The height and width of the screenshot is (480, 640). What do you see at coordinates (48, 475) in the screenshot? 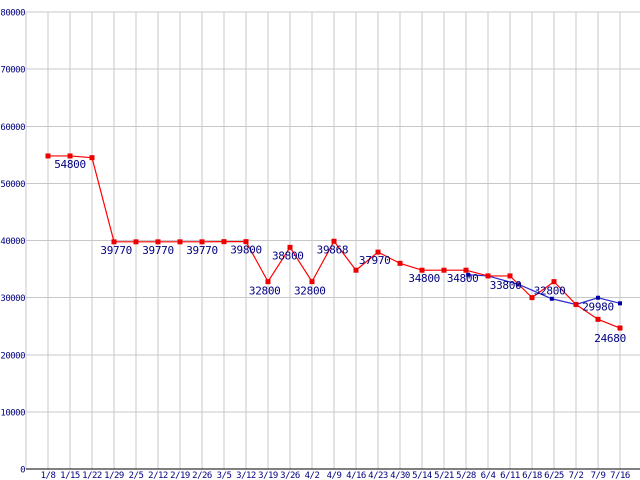
I see `x-tick-label: 1/8` at bounding box center [48, 475].